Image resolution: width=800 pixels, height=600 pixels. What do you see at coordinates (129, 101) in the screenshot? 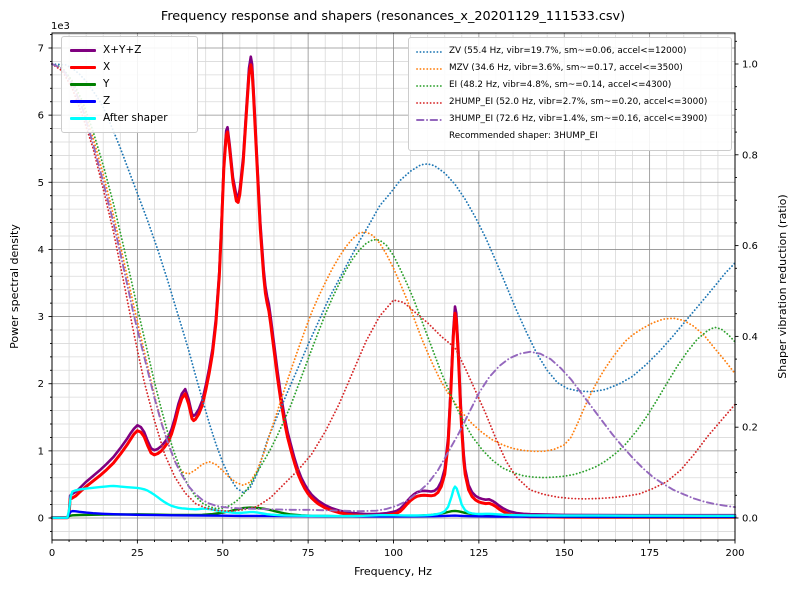
I see `legend-entry-z: Z` at bounding box center [129, 101].